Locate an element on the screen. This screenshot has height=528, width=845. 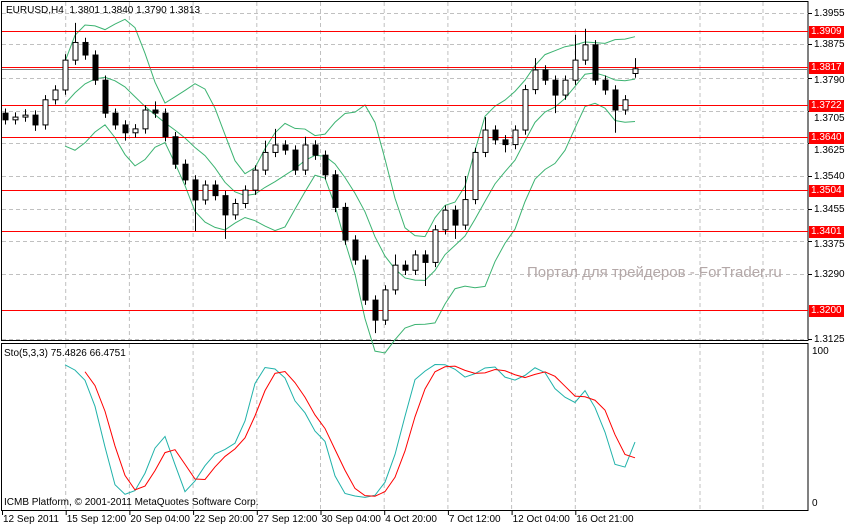
time-tick-label: 20 Sep 04:00 is located at coordinates (160, 519).